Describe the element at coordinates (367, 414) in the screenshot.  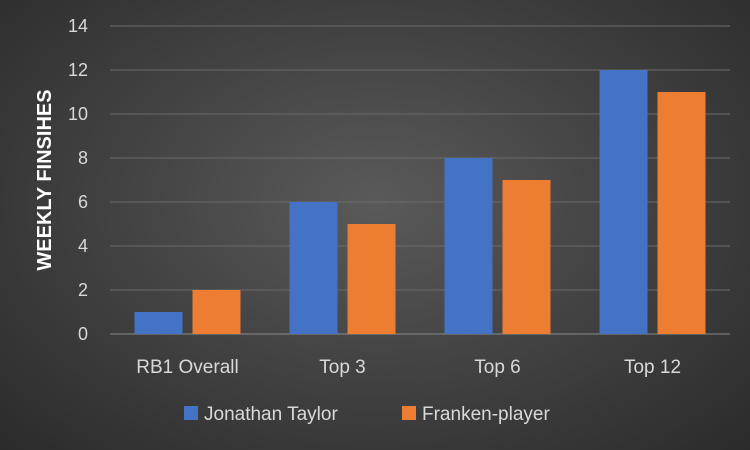
I see `legend: Jonathan Taylor Franken-player` at that location.